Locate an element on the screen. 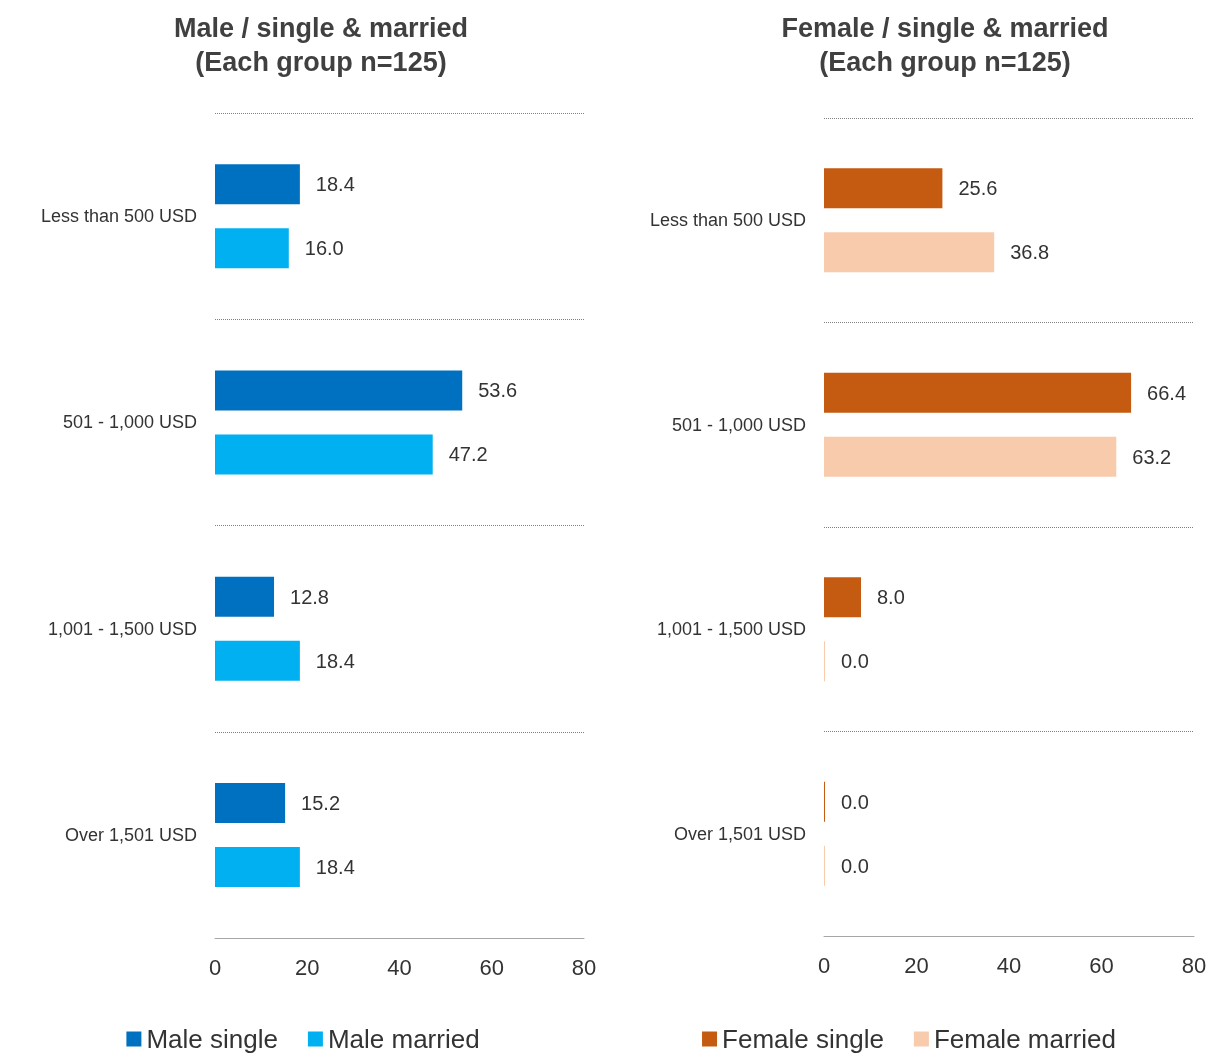  data-label: 8.0 is located at coordinates (891, 597).